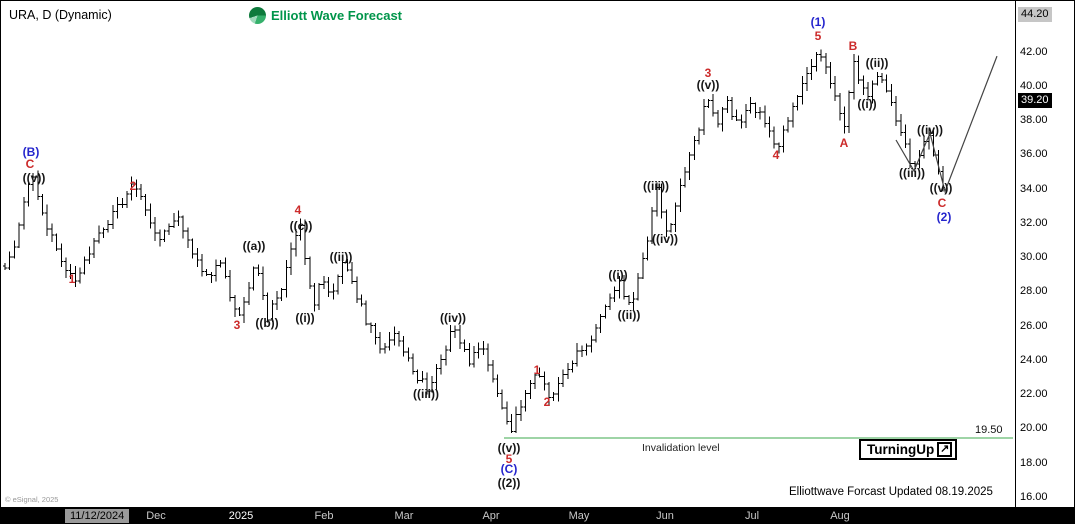 This screenshot has height=524, width=1075. Describe the element at coordinates (840, 515) in the screenshot. I see `time-tick-label: Aug` at that location.